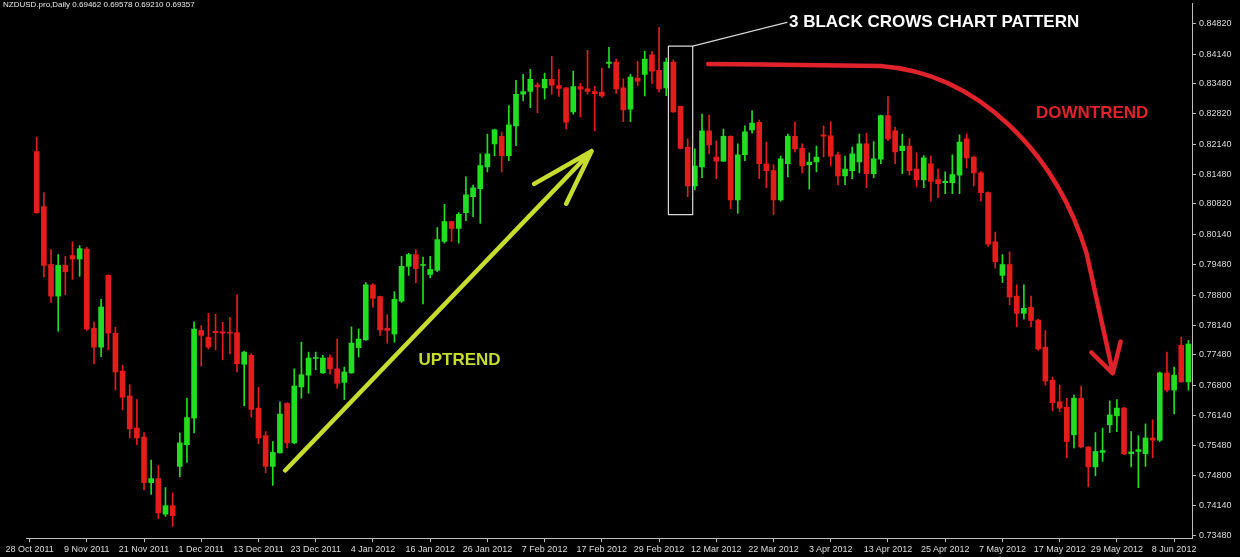 The image size is (1240, 557). Describe the element at coordinates (1215, 444) in the screenshot. I see `y-tick-label: 0.75480` at that location.